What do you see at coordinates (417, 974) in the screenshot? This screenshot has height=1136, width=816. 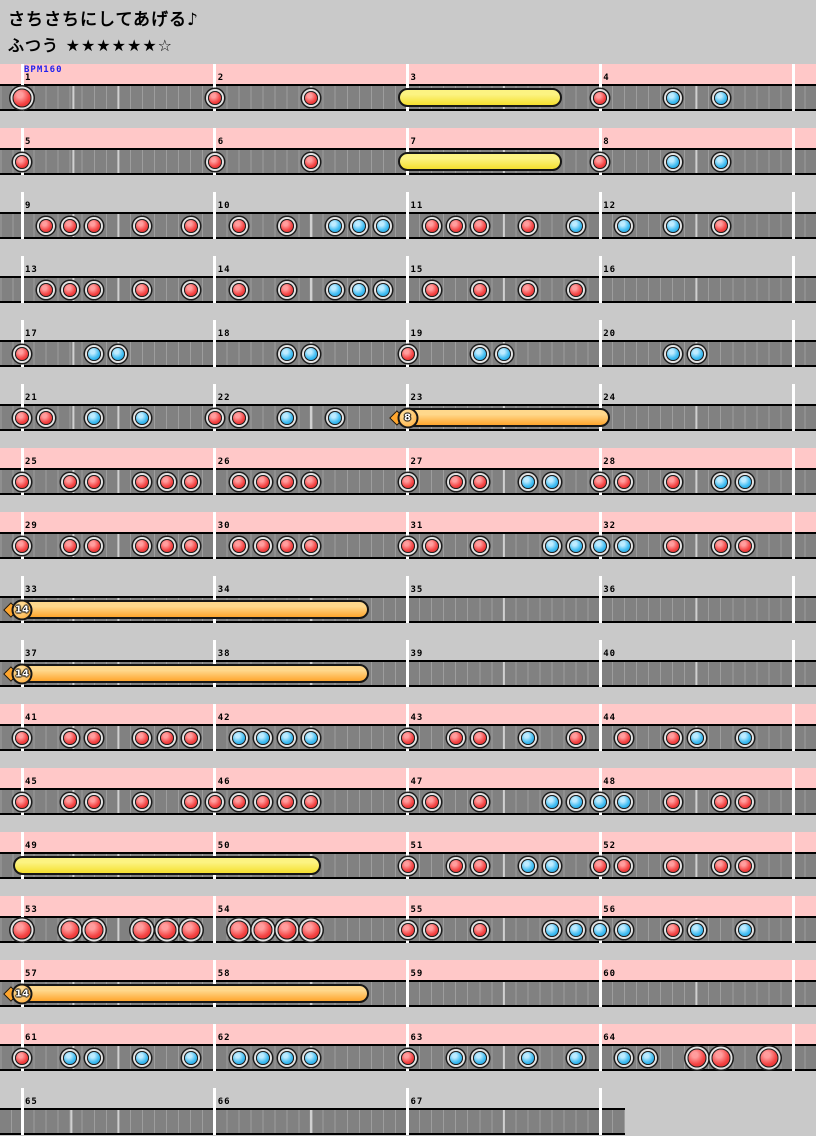 I see `measure-number: 59` at bounding box center [417, 974].